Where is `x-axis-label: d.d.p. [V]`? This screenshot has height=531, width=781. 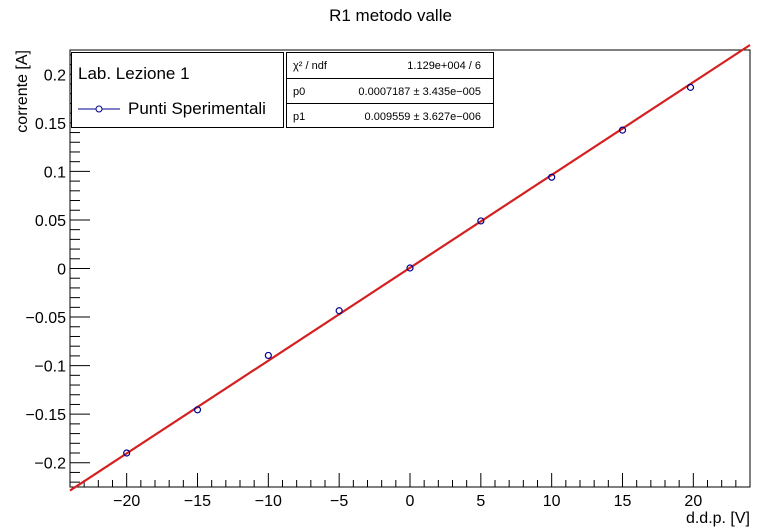 x-axis-label: d.d.p. [V] is located at coordinates (718, 518).